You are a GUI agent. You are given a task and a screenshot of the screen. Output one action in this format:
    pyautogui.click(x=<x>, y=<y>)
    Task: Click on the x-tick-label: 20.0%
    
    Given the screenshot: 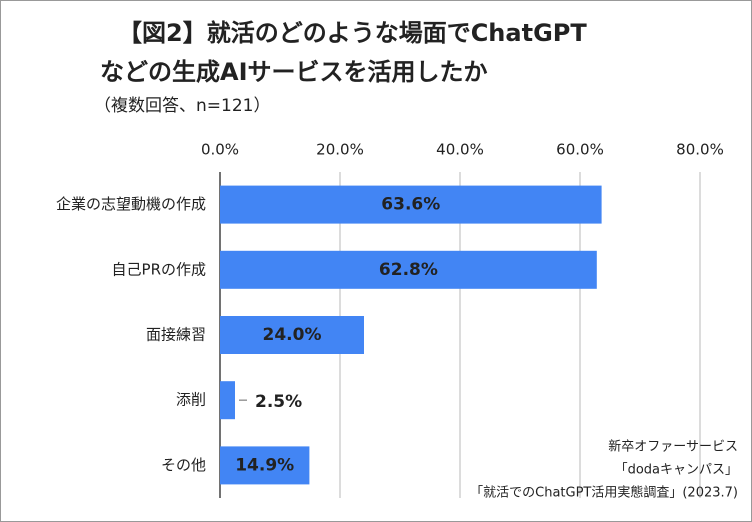 What is the action you would take?
    pyautogui.click(x=340, y=150)
    